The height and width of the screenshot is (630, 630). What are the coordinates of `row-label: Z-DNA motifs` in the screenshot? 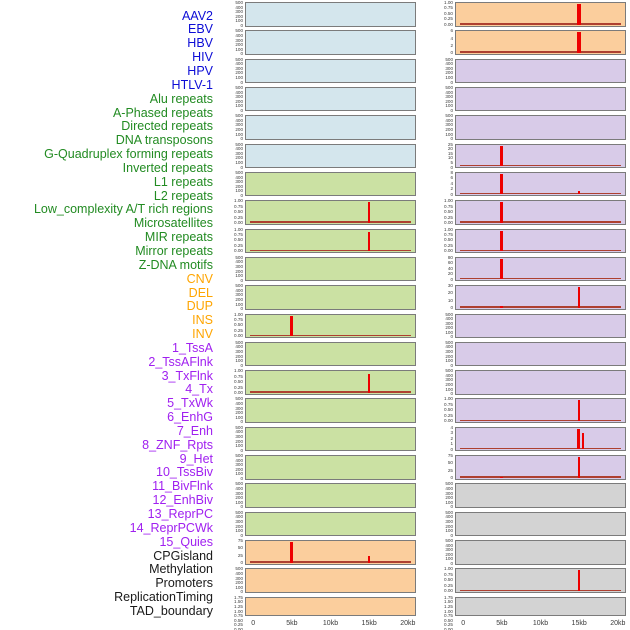 It's located at (175, 264).